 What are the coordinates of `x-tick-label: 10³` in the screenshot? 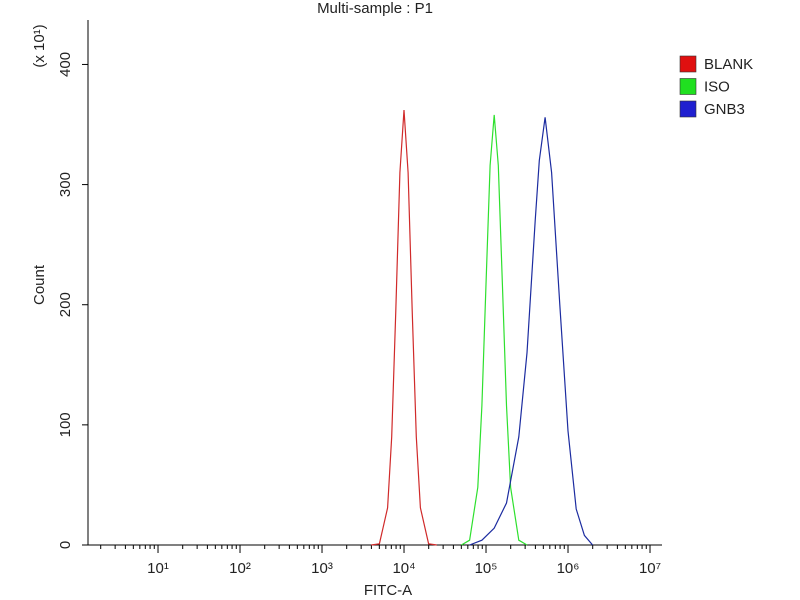 It's located at (322, 568).